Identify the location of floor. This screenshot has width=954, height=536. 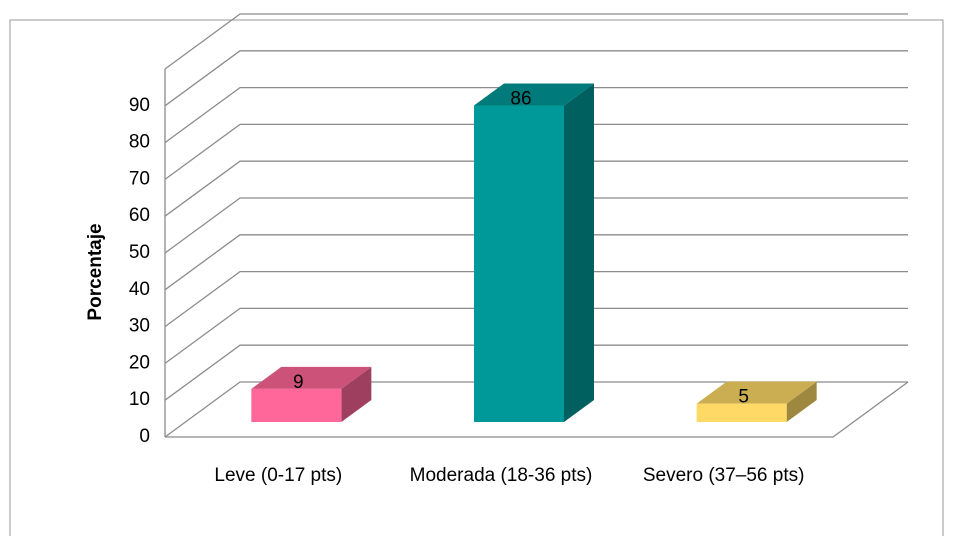
(537, 409).